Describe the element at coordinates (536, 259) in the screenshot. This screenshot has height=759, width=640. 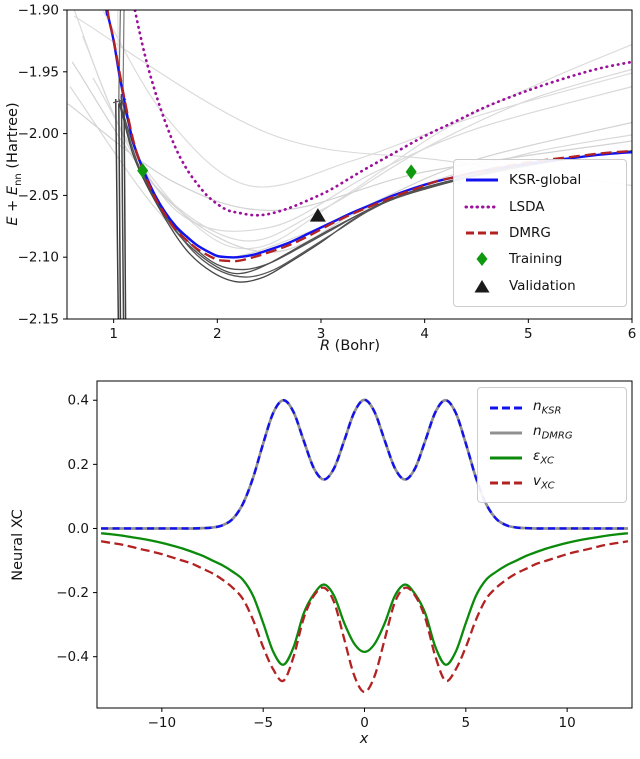
I see `legend-label: Training` at that location.